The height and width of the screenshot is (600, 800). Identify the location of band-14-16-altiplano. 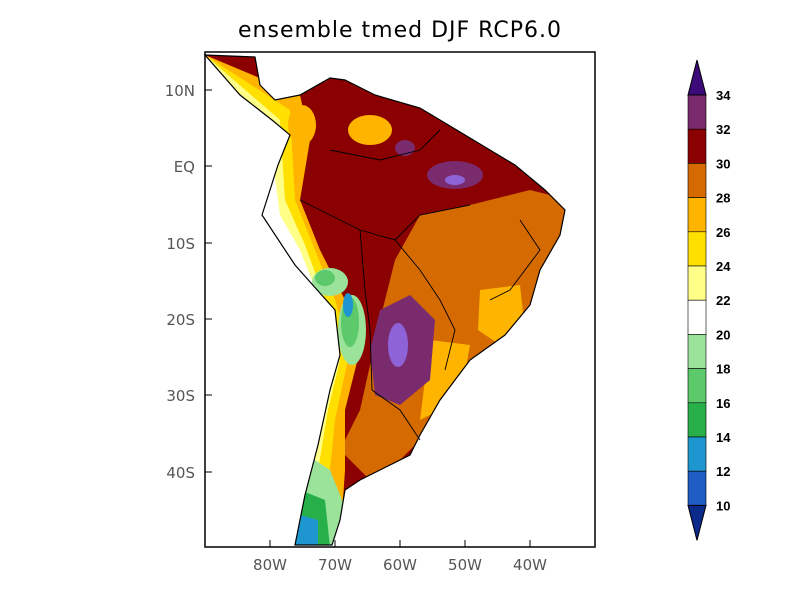
(325, 278).